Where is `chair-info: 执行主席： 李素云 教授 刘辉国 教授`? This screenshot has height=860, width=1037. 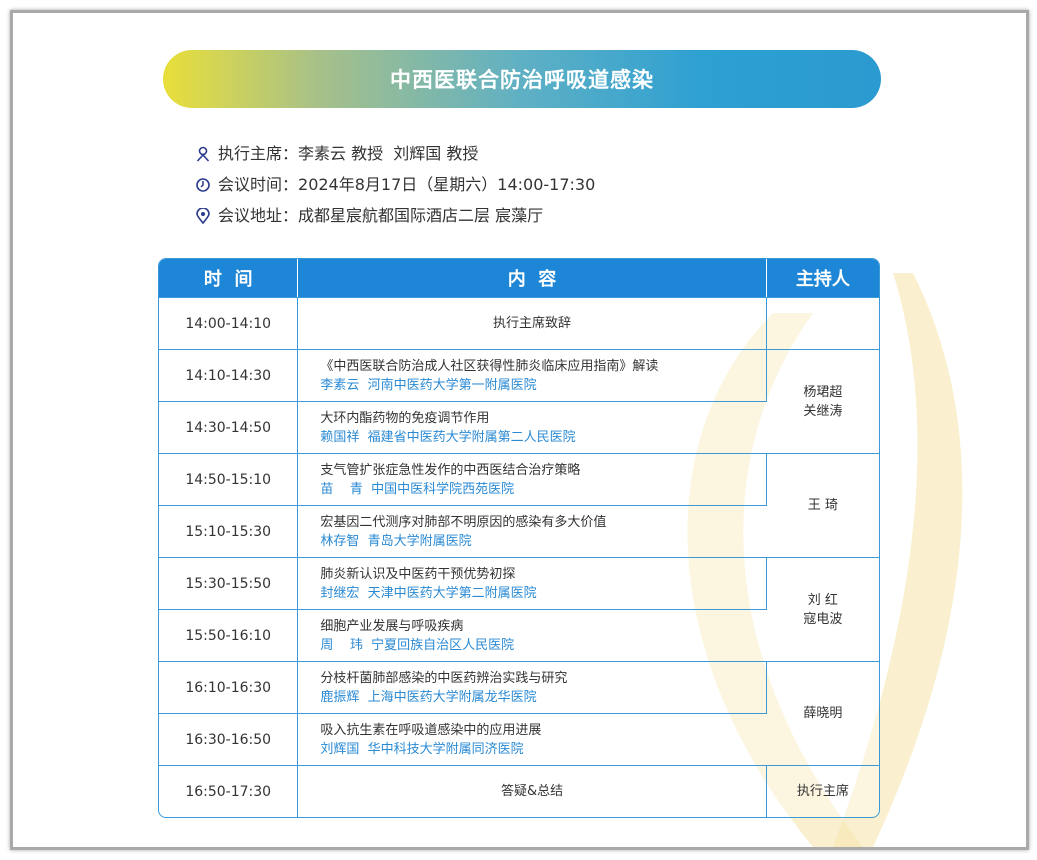
chair-info: 执行主席： 李素云 教授 刘辉国 教授 is located at coordinates (395, 153).